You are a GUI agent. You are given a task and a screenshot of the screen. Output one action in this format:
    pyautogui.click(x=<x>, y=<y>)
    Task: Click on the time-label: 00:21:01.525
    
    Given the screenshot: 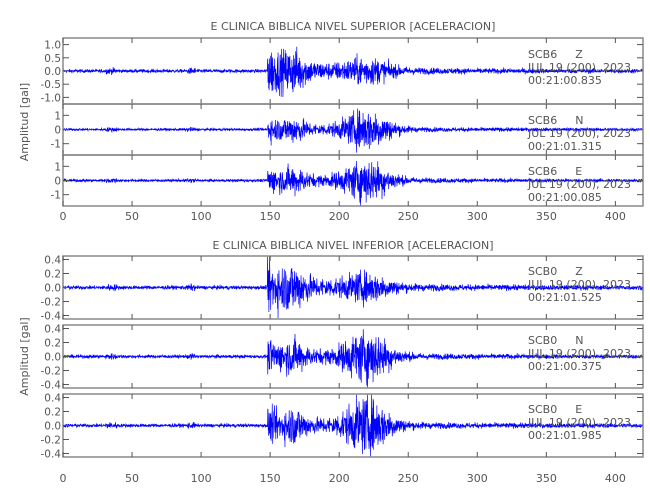 What is the action you would take?
    pyautogui.click(x=565, y=297)
    